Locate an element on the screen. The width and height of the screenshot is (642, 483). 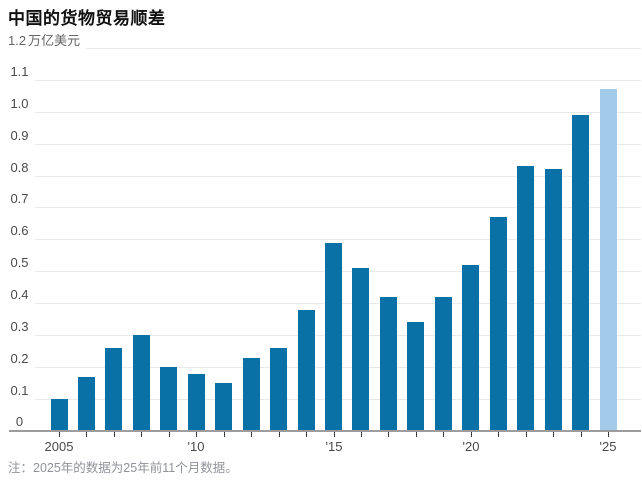
bar-2009 is located at coordinates (168, 399).